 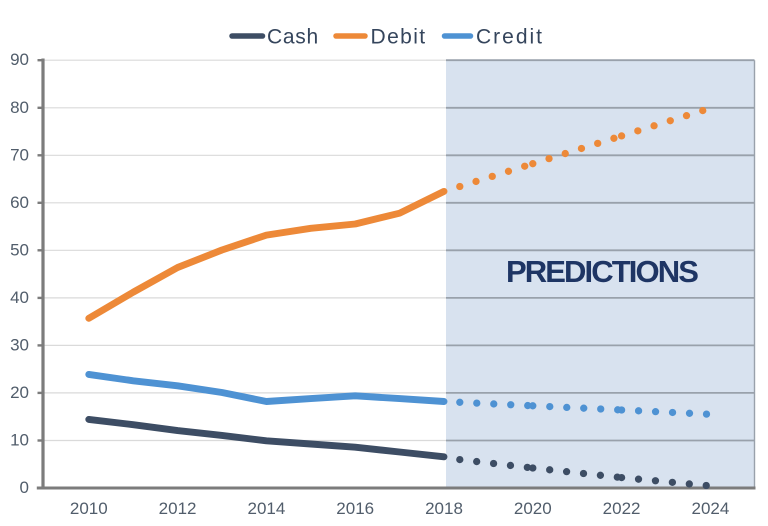 I want to click on svg-text: 20, so click(x=19, y=392).